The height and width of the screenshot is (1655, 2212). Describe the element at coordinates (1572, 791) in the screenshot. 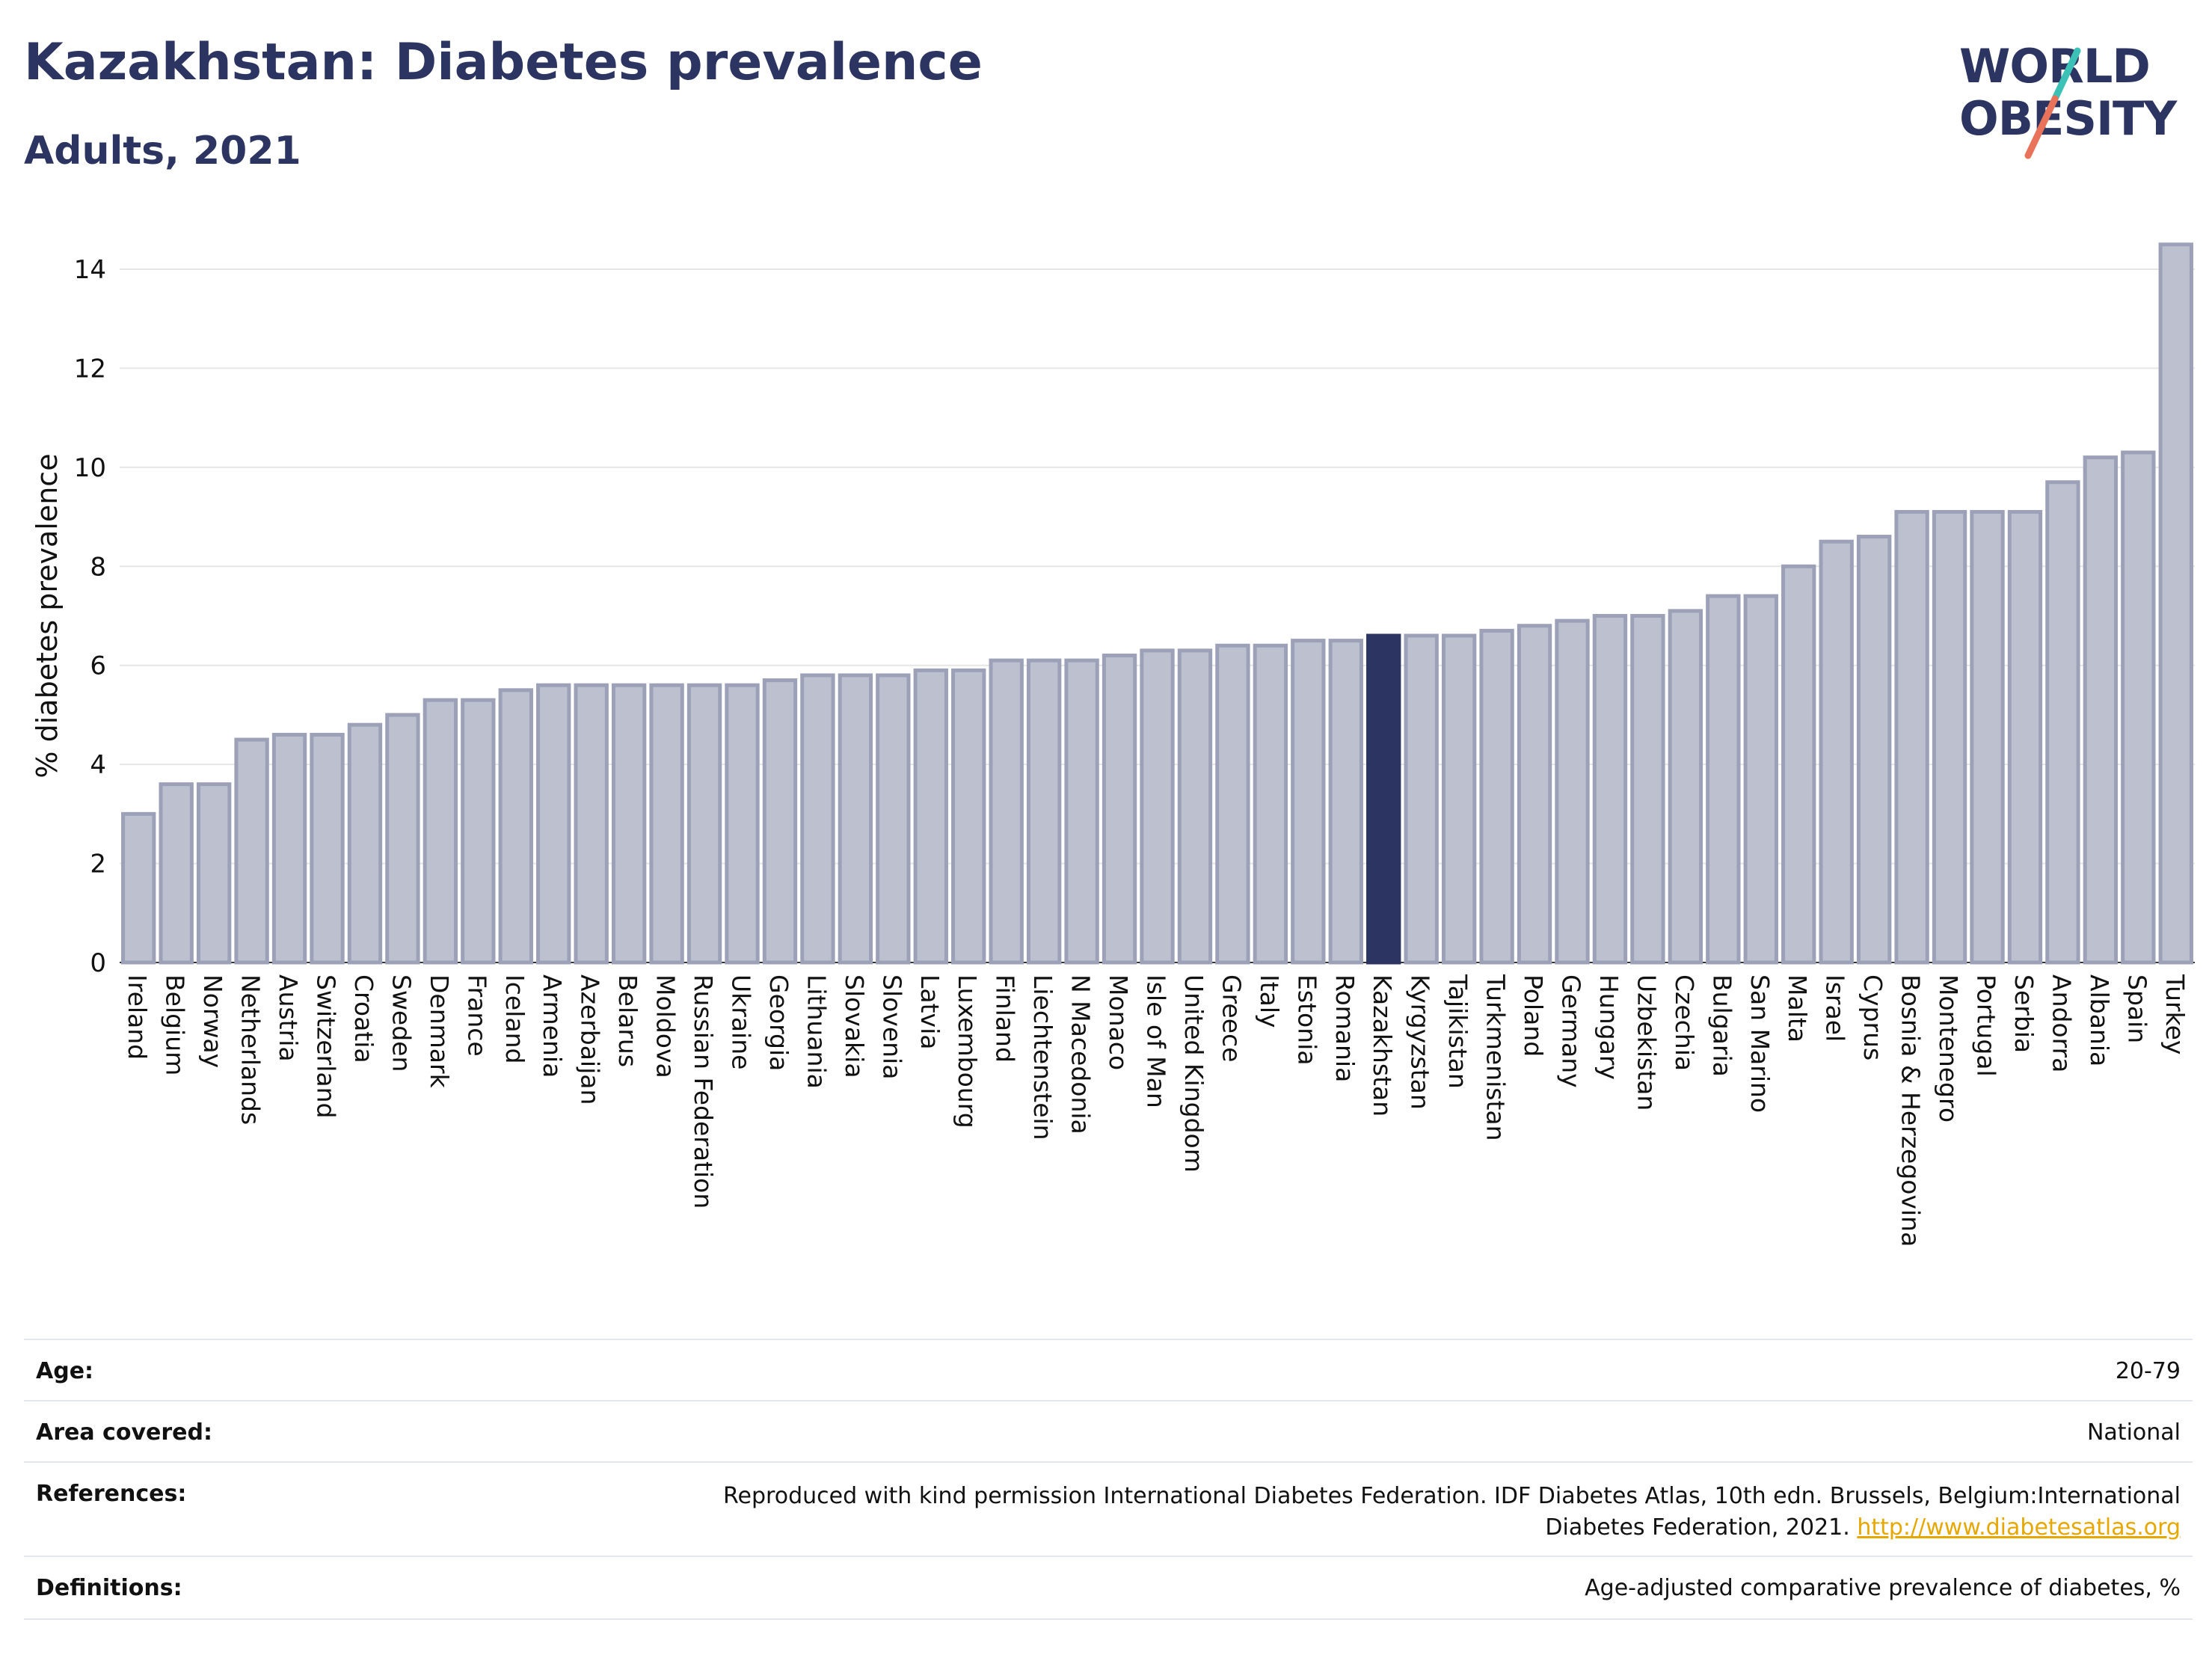

I see `bar-germany` at that location.